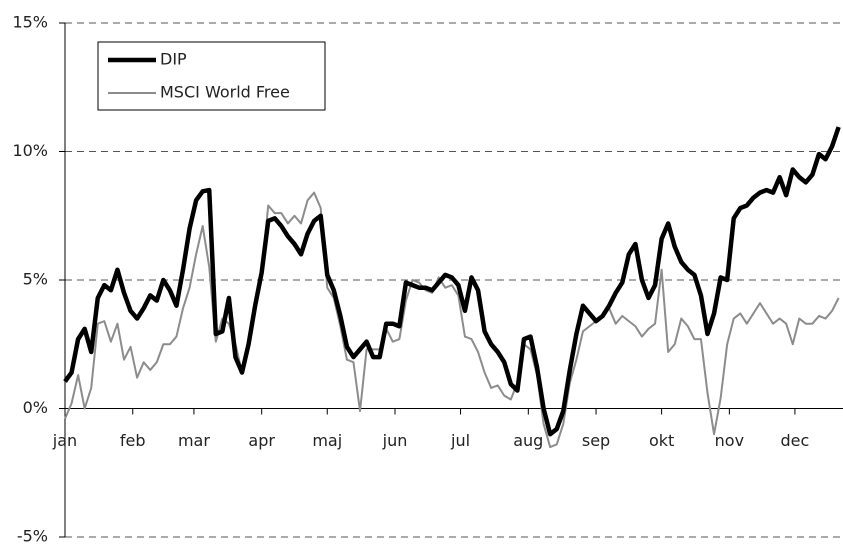 This screenshot has height=545, width=843. Describe the element at coordinates (225, 92) in the screenshot. I see `legend-label: MSCI World Free` at that location.